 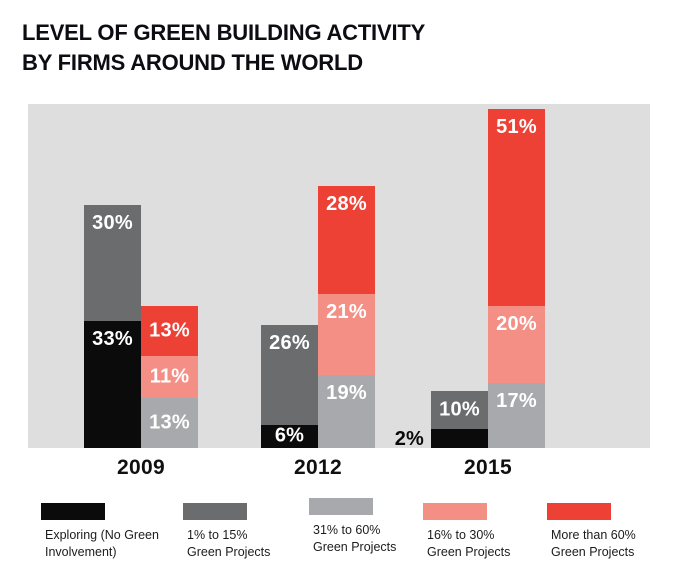 I want to click on chart-title-line-2: BY FIRMS AROUND THE WORLD, so click(x=192, y=62).